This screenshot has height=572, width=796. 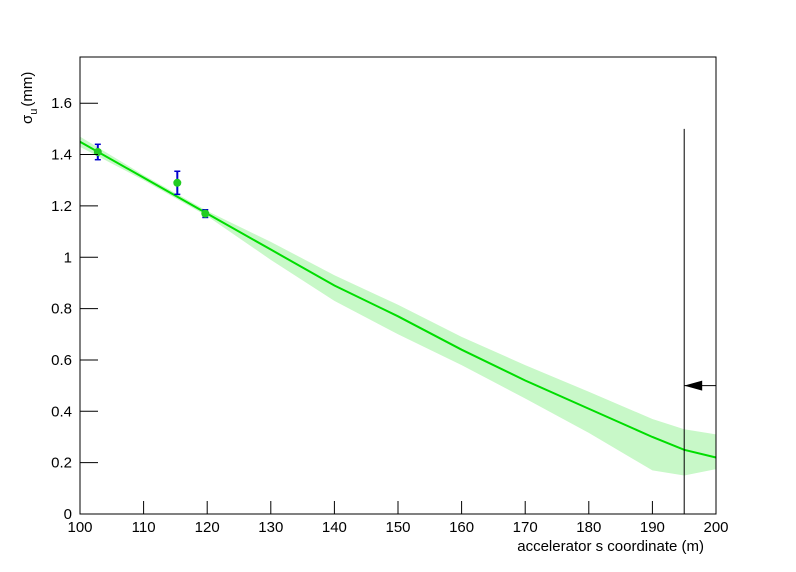 I want to click on x-tick-label: 100, so click(x=79, y=527).